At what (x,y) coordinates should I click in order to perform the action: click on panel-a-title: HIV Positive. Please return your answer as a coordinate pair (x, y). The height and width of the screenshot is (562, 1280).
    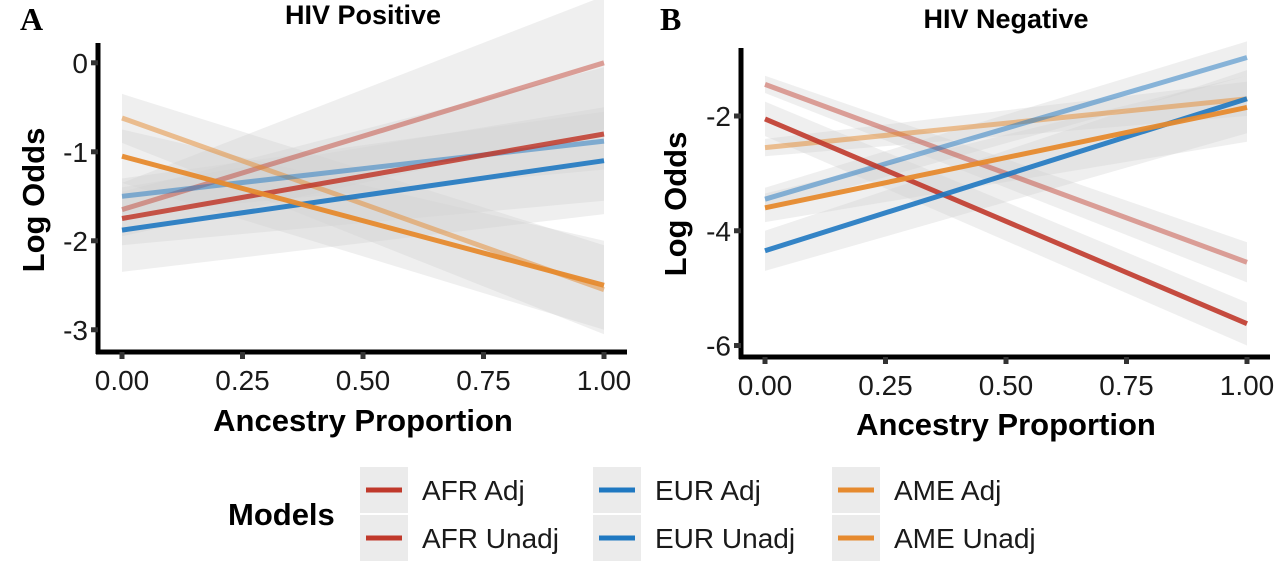
    Looking at the image, I should click on (363, 15).